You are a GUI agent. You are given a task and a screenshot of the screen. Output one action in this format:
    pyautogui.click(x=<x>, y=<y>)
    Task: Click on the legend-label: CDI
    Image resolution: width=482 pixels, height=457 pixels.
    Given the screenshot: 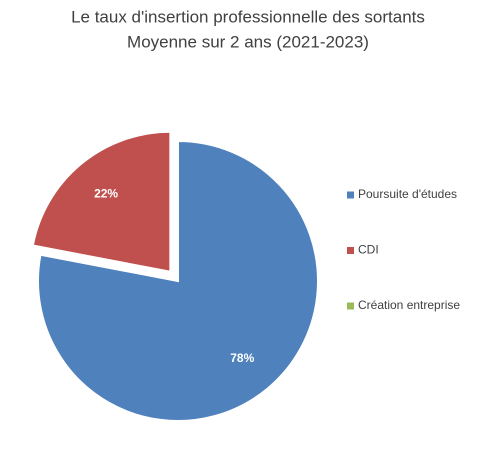 What is the action you would take?
    pyautogui.click(x=368, y=250)
    